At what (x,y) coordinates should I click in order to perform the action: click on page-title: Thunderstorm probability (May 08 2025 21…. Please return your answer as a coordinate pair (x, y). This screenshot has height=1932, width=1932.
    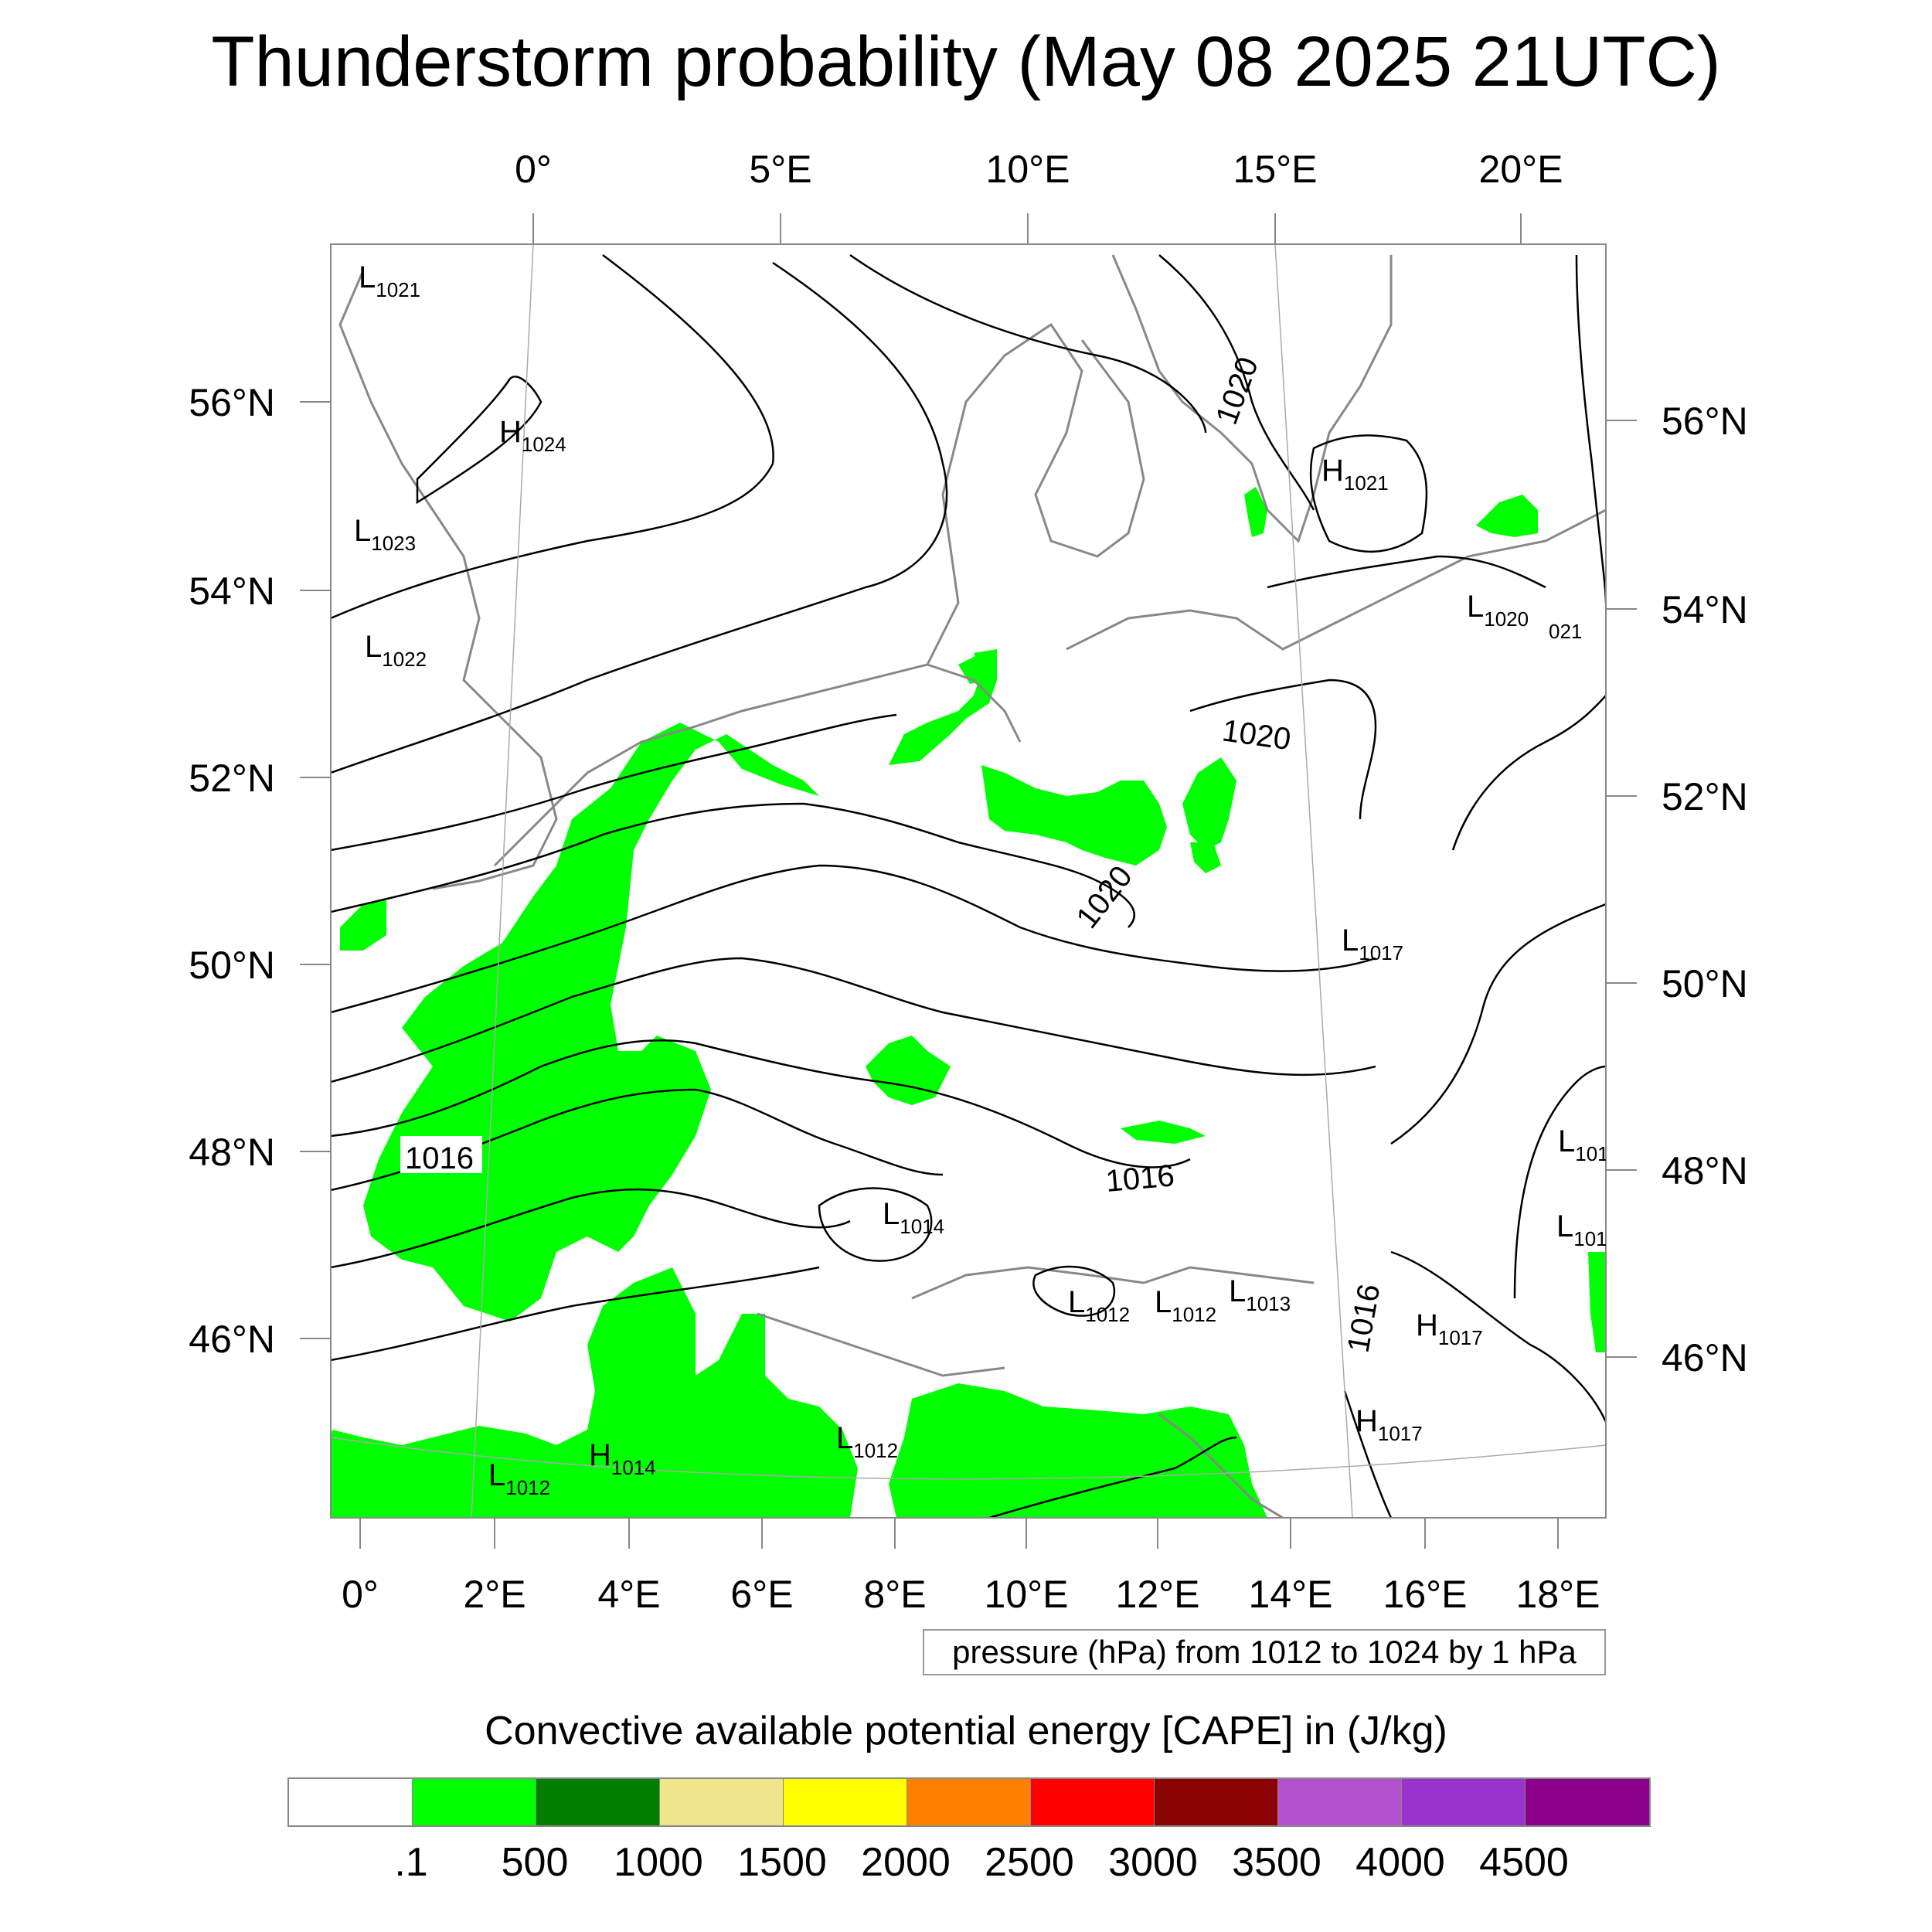
    Looking at the image, I should click on (966, 62).